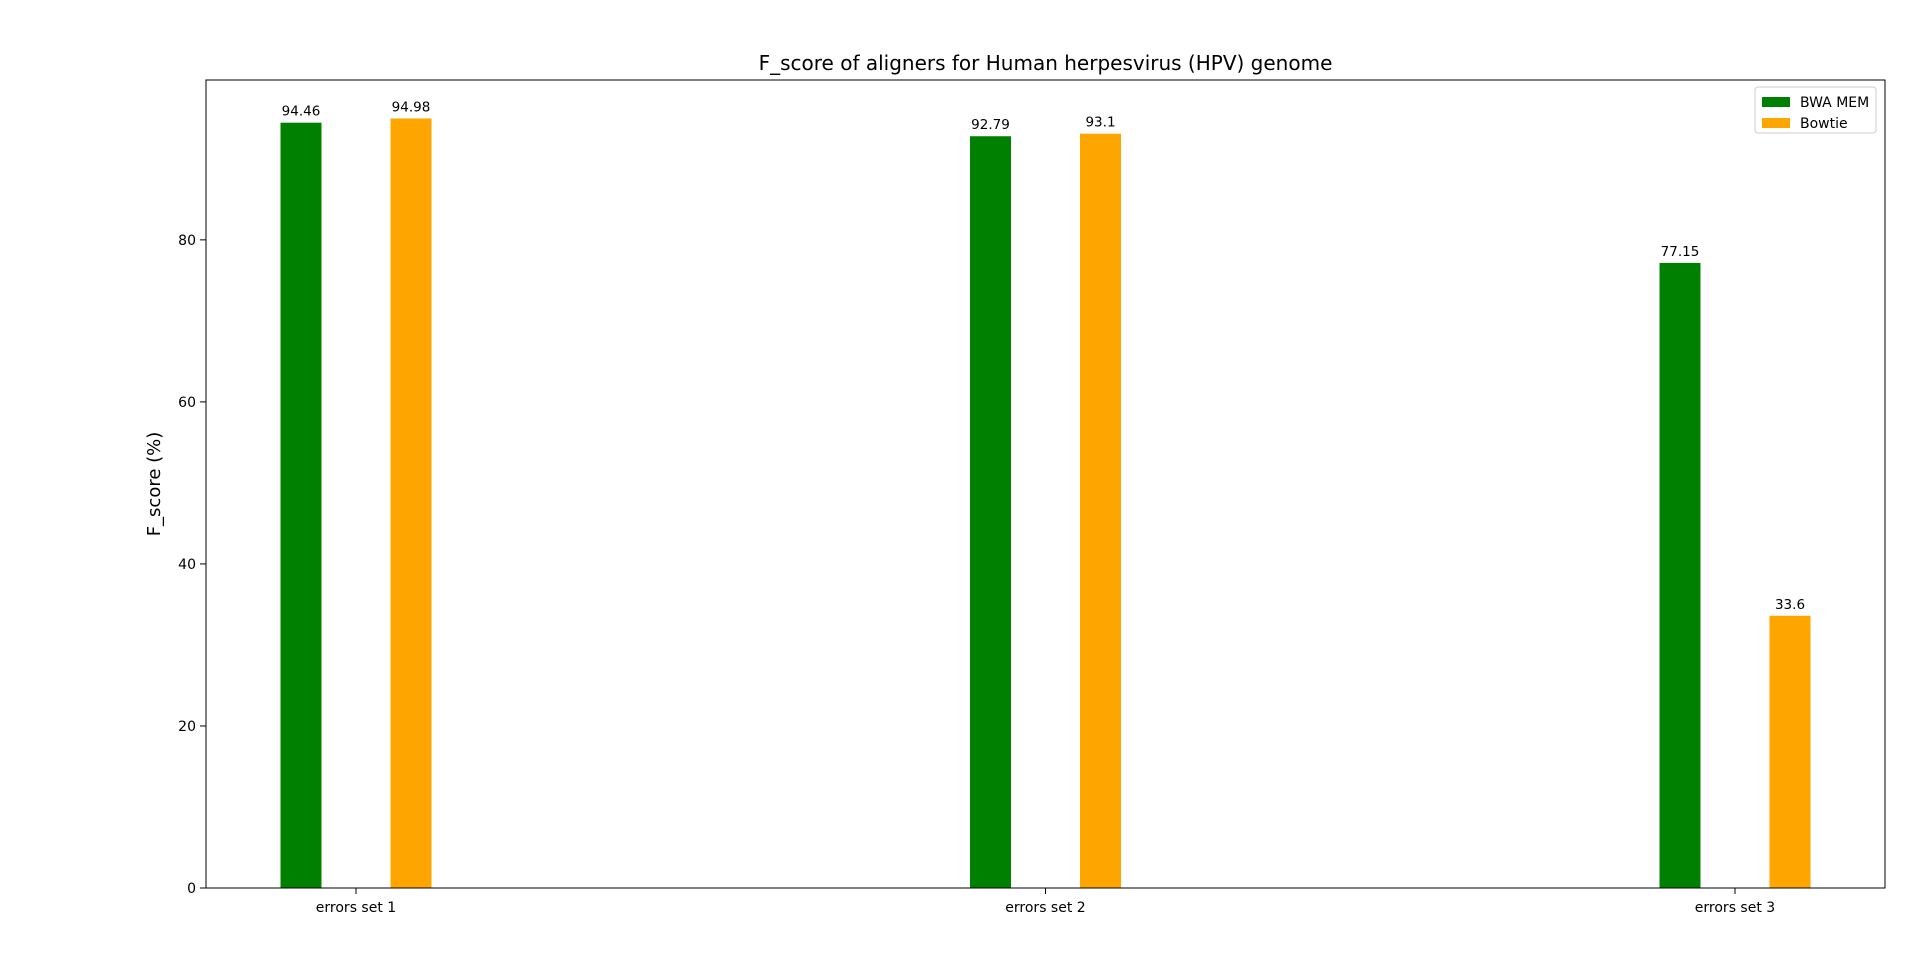 This screenshot has height=961, width=1920. What do you see at coordinates (191, 889) in the screenshot?
I see `y-tick-label-0: 0` at bounding box center [191, 889].